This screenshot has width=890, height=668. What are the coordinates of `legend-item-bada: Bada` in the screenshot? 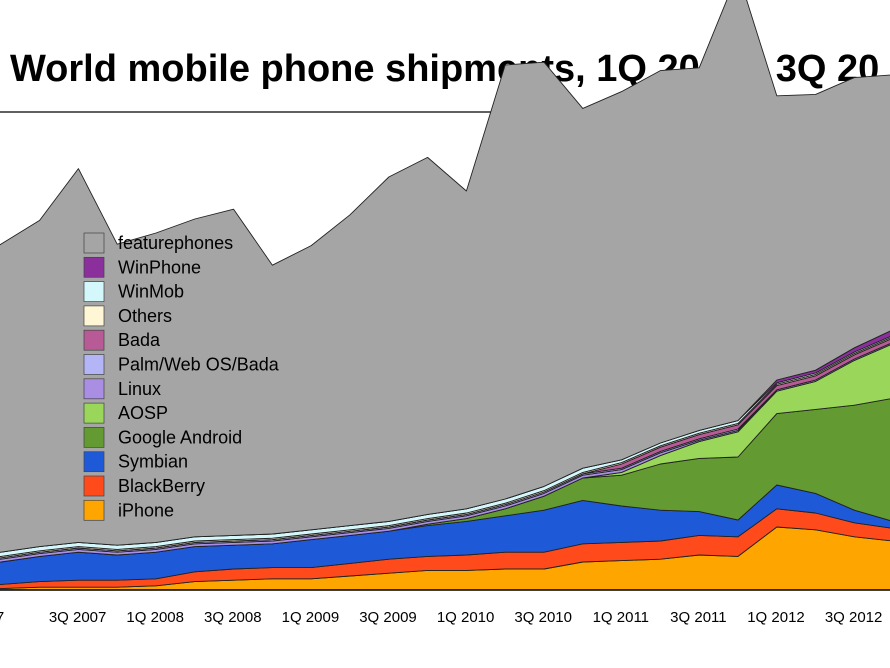 It's located at (122, 340).